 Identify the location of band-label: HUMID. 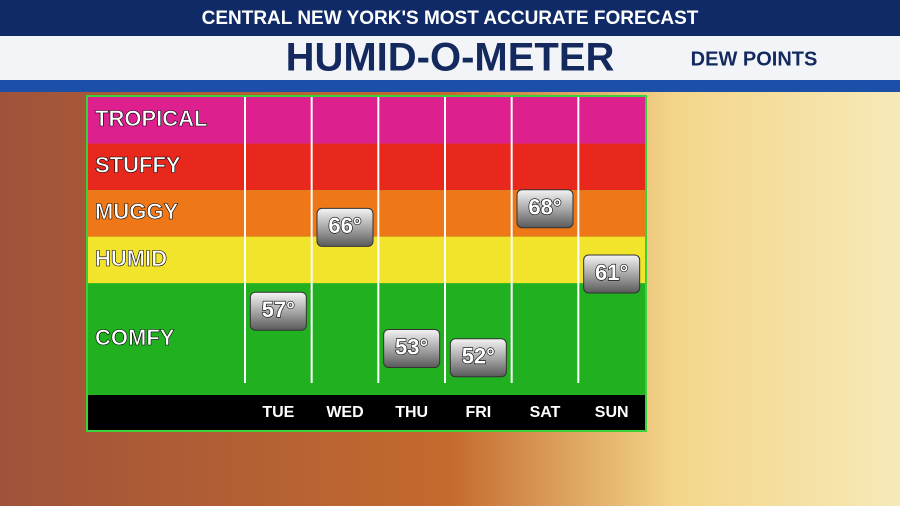
(131, 258).